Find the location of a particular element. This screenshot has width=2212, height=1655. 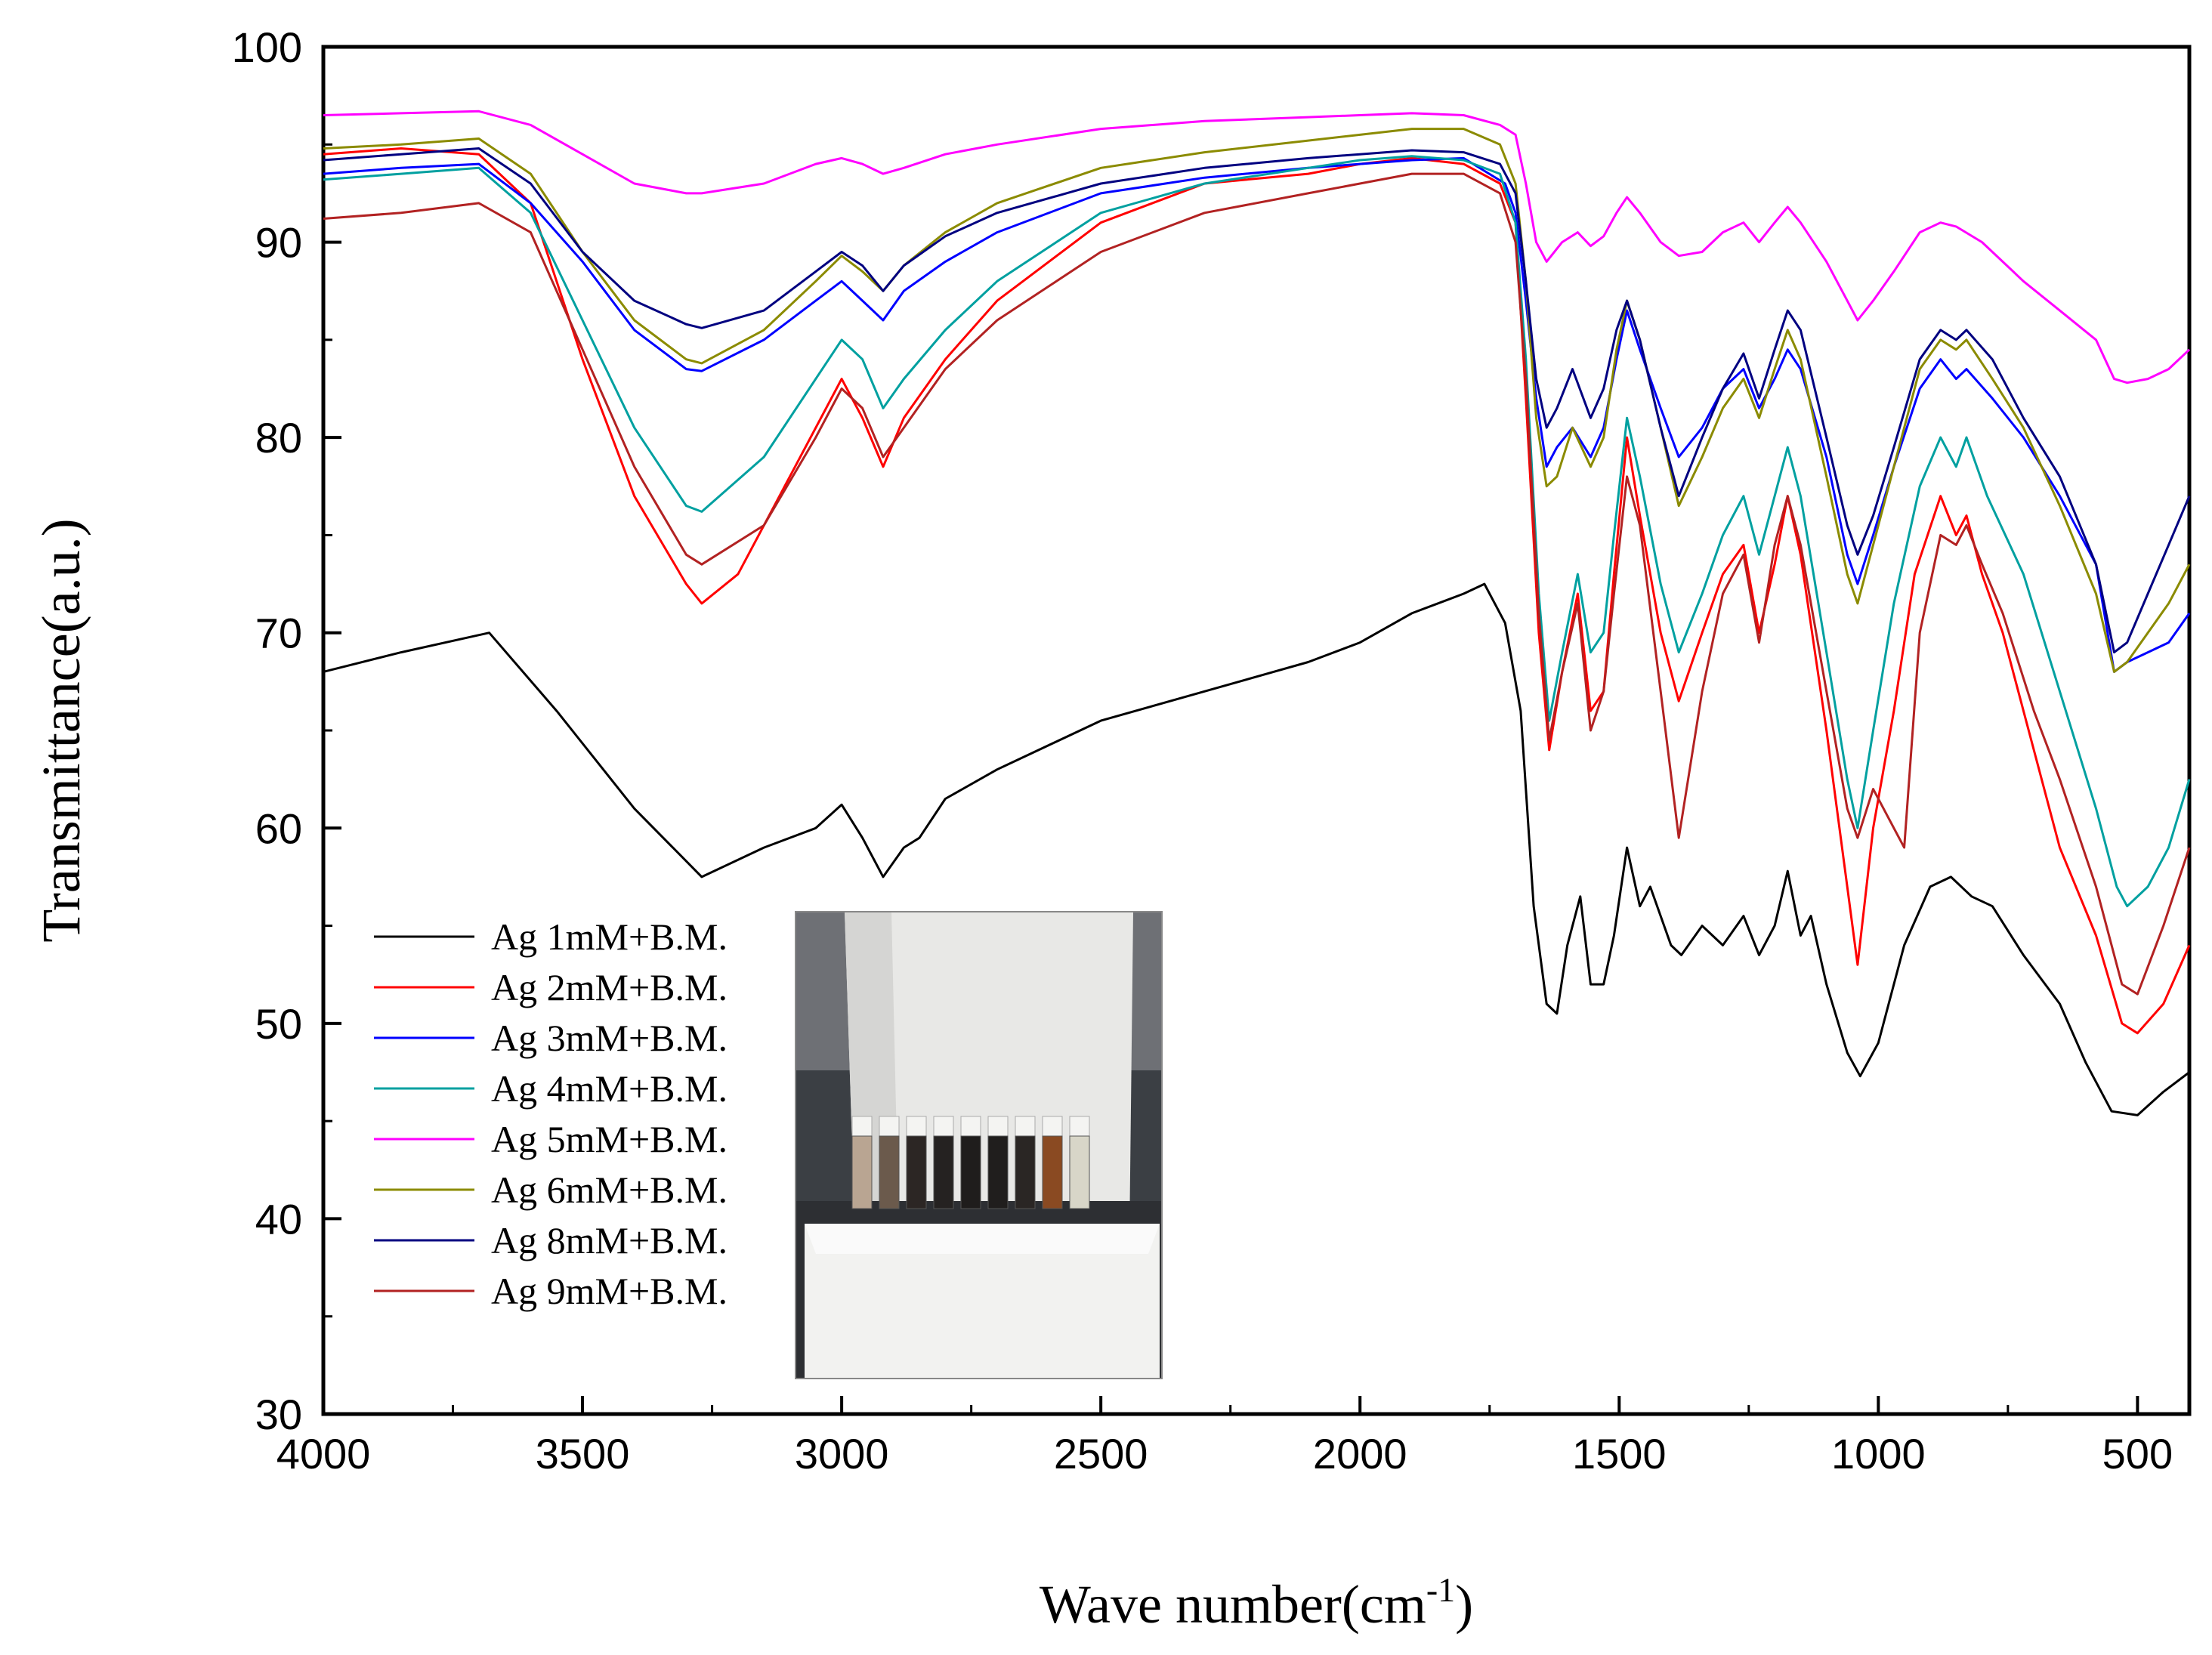

y-tick-label: 50 is located at coordinates (278, 1024).